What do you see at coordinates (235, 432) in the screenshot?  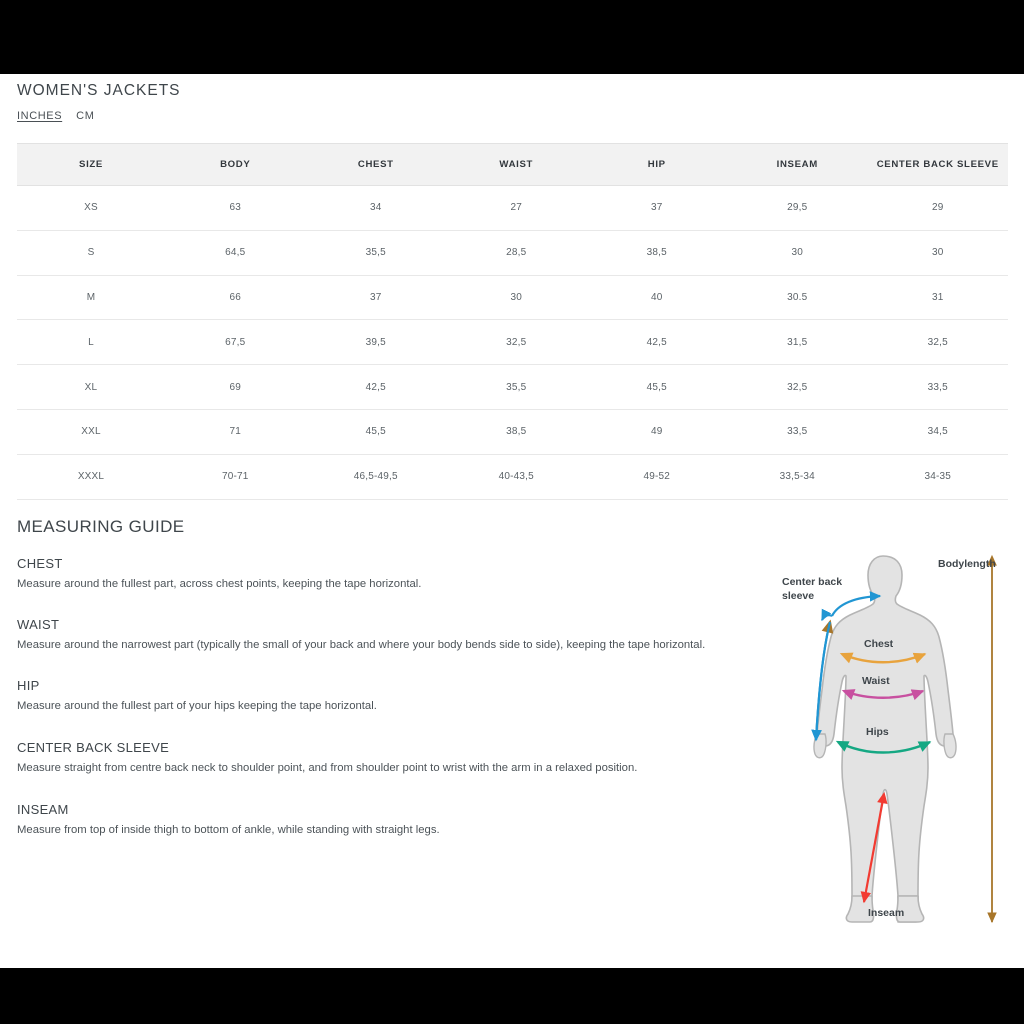 I see `cell-body: 71` at bounding box center [235, 432].